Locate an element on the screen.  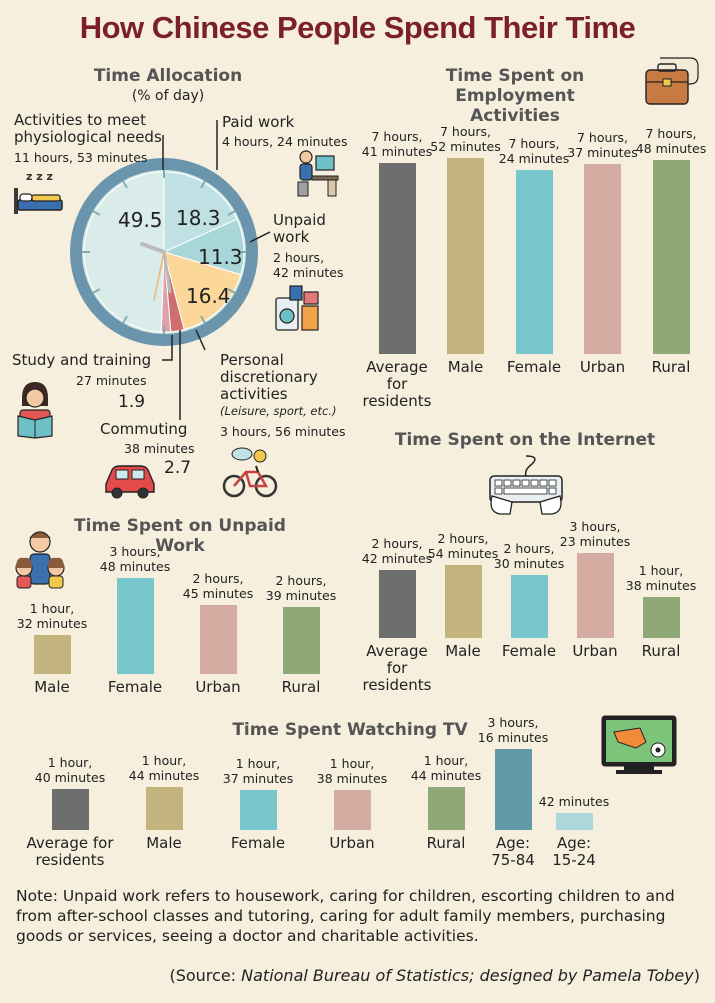
unpaid-category-label: Male is located at coordinates (52, 687).